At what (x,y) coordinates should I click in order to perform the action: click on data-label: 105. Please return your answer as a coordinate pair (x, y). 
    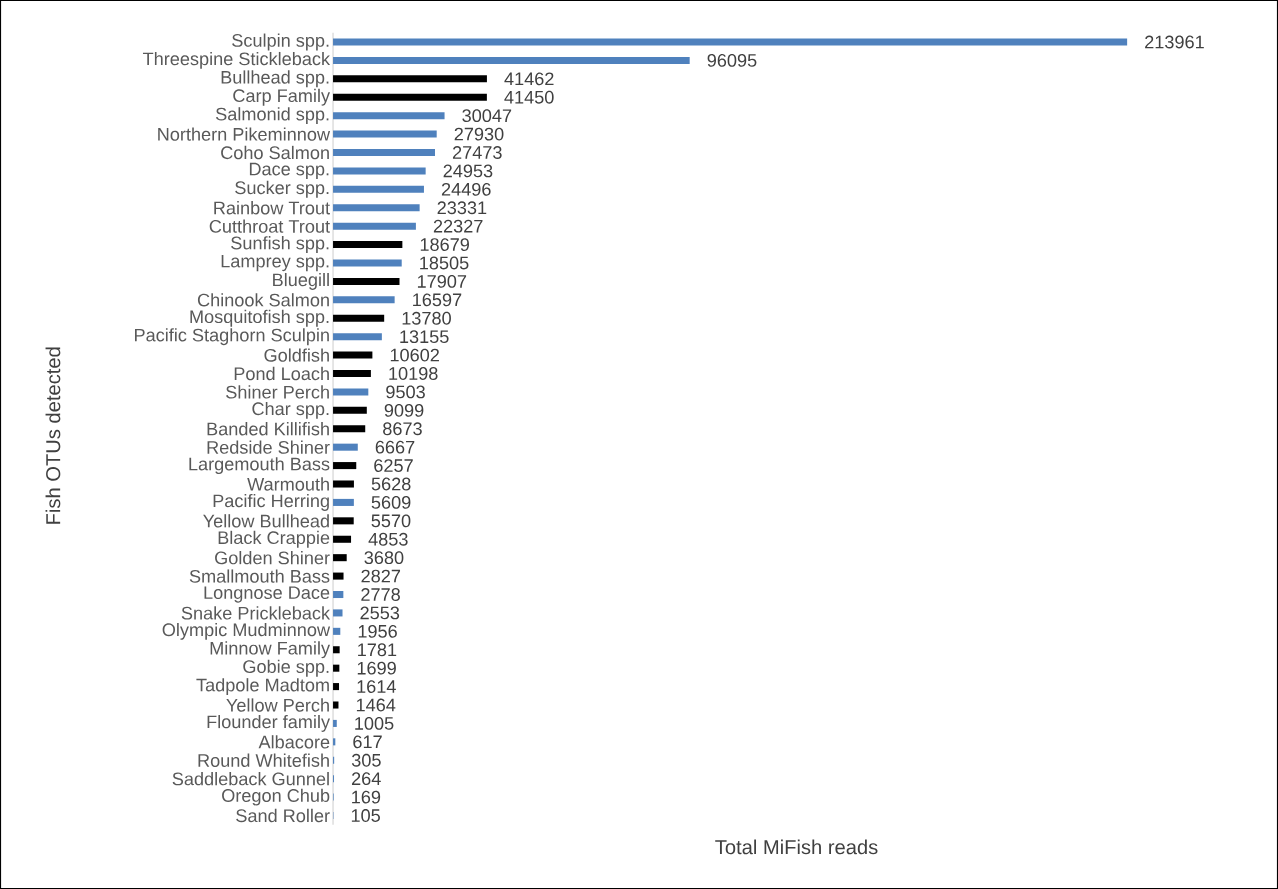
    Looking at the image, I should click on (365, 815).